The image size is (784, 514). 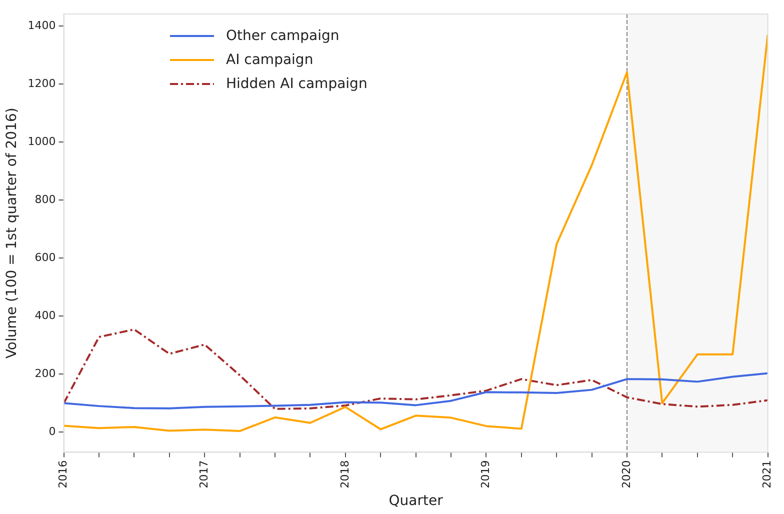 What do you see at coordinates (45, 373) in the screenshot?
I see `y-tick-label: 200` at bounding box center [45, 373].